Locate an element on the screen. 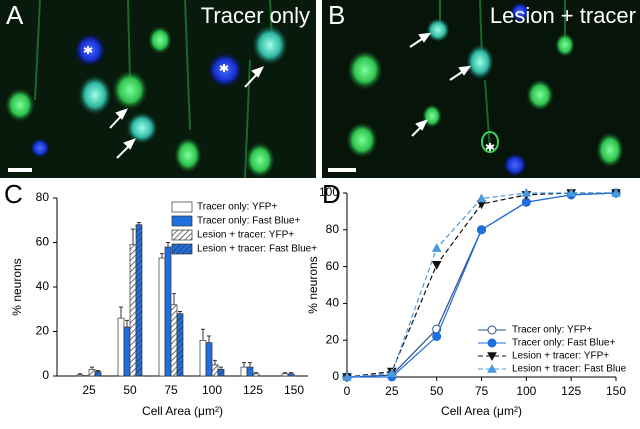 The height and width of the screenshot is (429, 640). x-tick-label: 0 is located at coordinates (347, 391).